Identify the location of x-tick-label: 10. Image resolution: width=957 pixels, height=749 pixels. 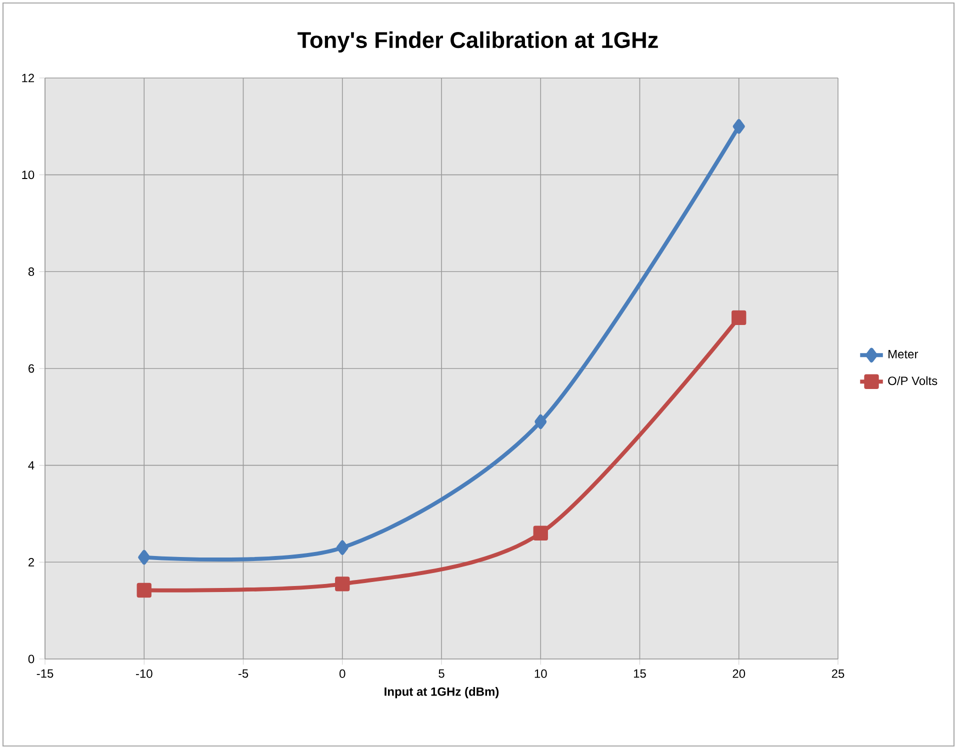
(540, 673).